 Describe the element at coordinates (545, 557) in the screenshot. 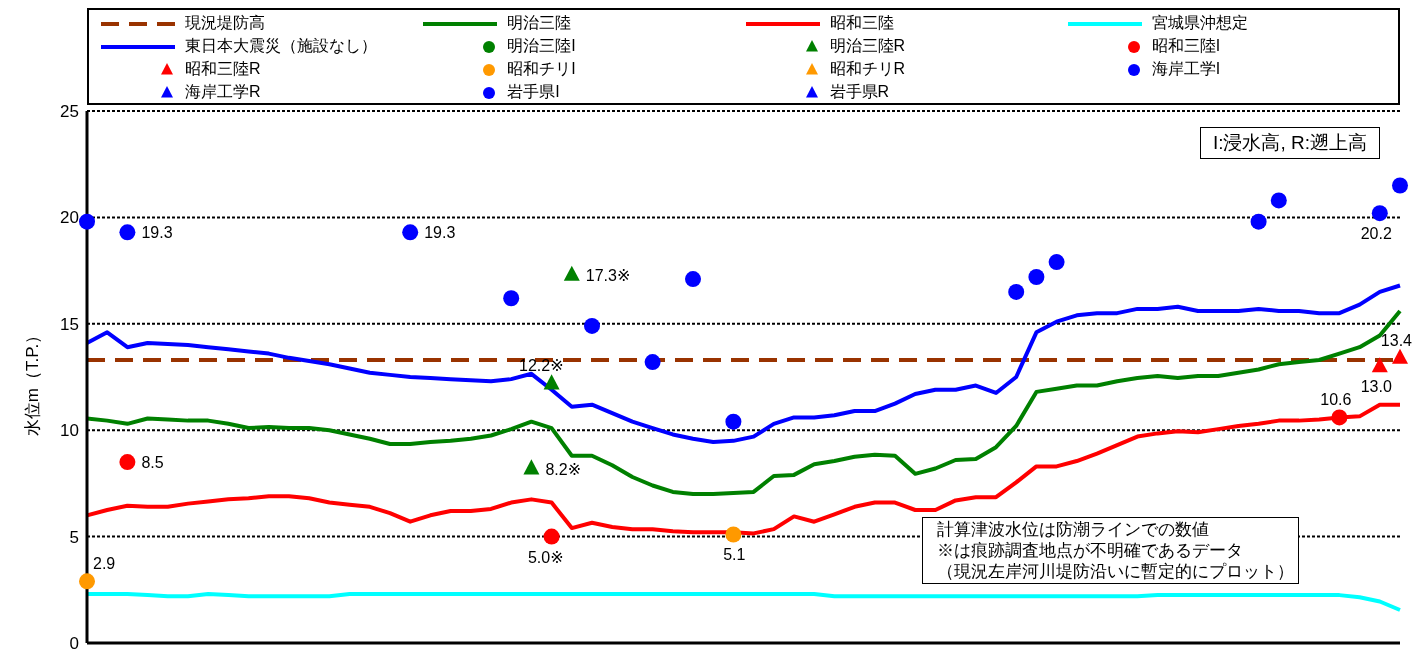

I see `data-label: 5.0※` at that location.